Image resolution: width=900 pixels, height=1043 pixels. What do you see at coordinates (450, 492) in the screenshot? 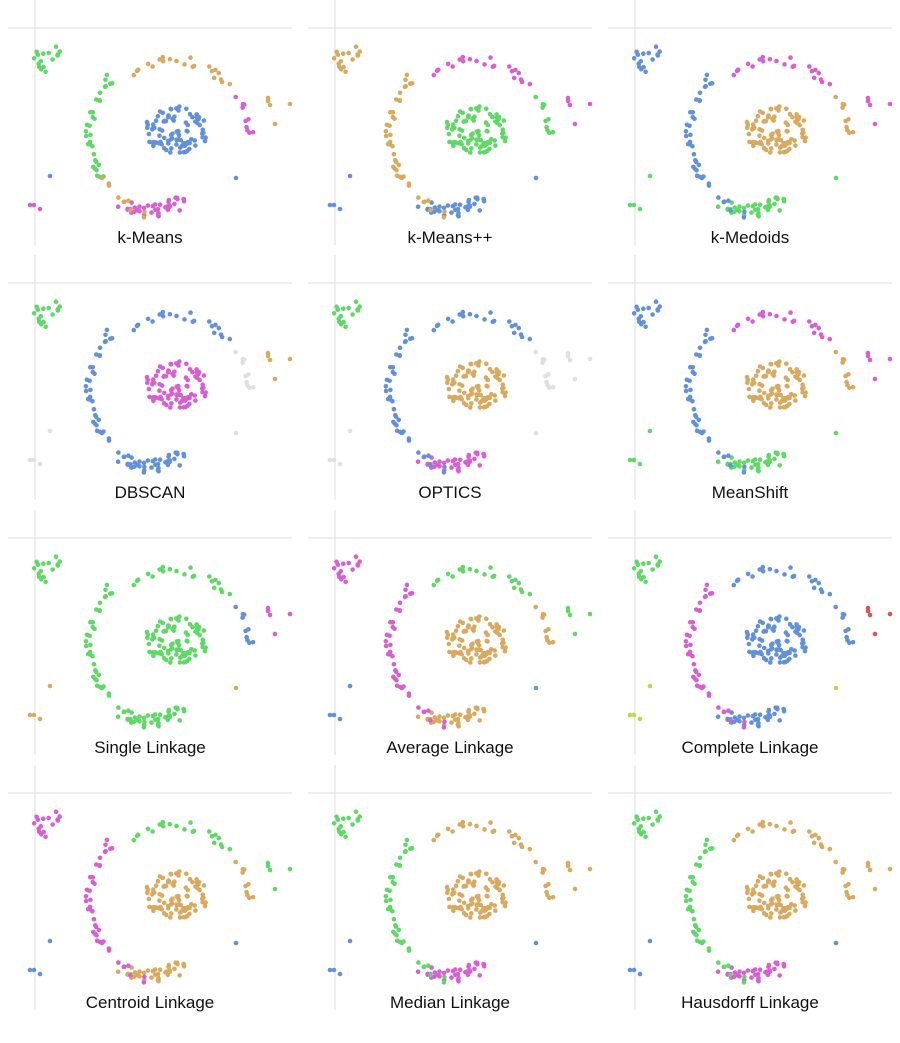
I see `panel-title: OPTICS` at bounding box center [450, 492].